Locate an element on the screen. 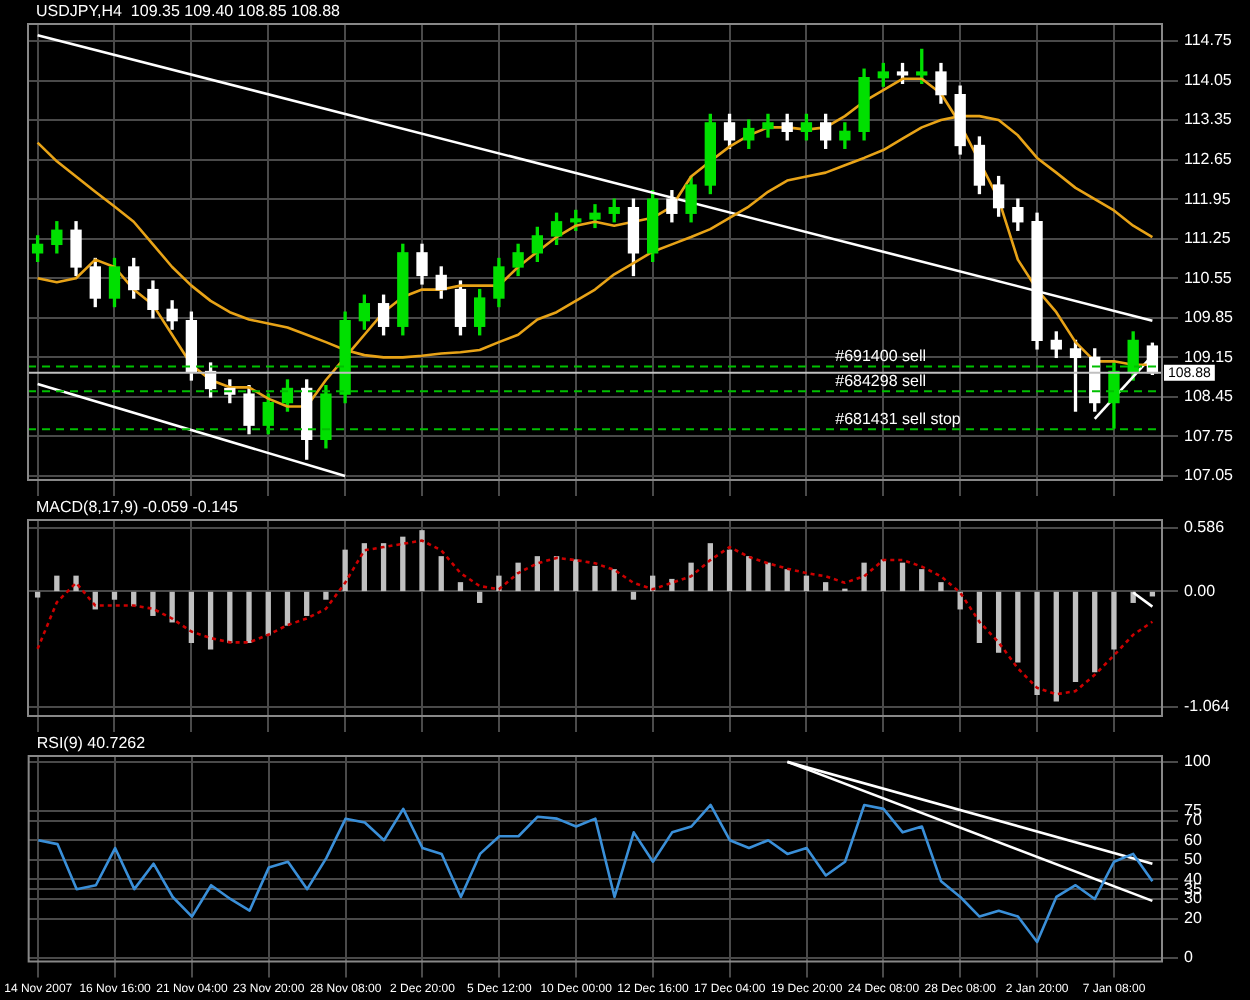  y-tick-label: 109.15 is located at coordinates (1209, 356).